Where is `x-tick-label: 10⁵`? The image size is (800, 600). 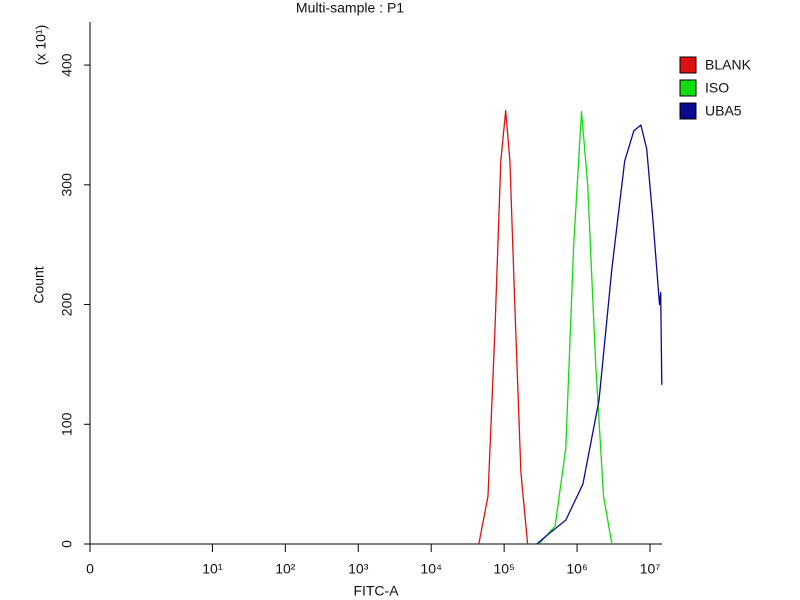
x-tick-label: 10⁵ is located at coordinates (503, 569).